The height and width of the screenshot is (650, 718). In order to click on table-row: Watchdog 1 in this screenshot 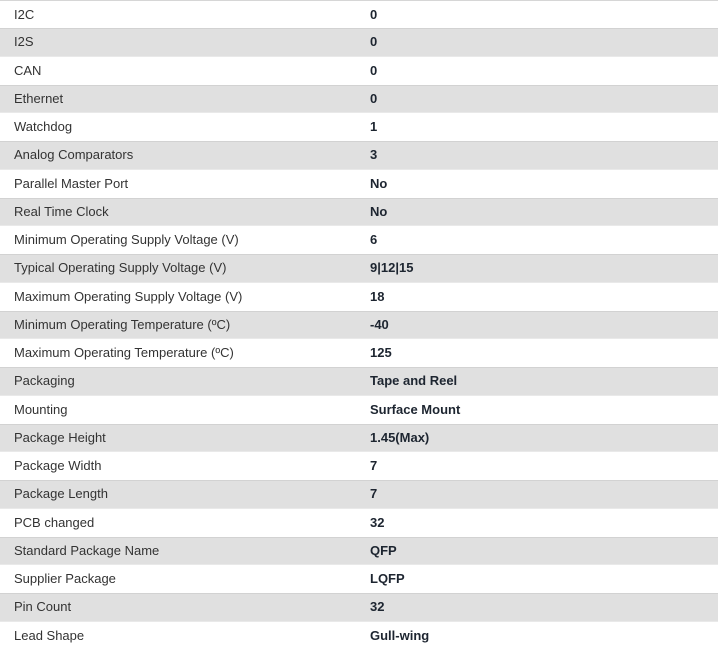, I will do `click(359, 127)`.